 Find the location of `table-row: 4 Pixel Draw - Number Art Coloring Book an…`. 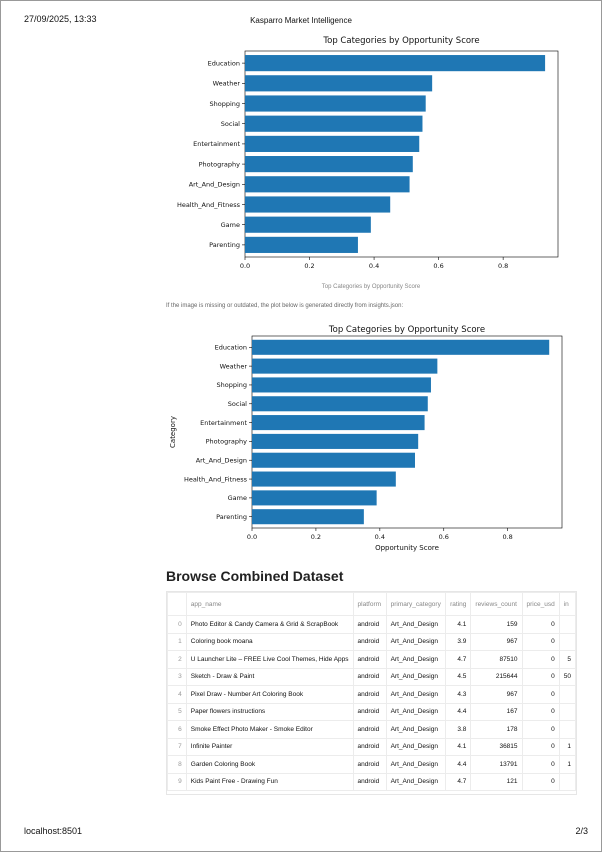

table-row: 4 Pixel Draw - Number Art Coloring Book an… is located at coordinates (371, 694).